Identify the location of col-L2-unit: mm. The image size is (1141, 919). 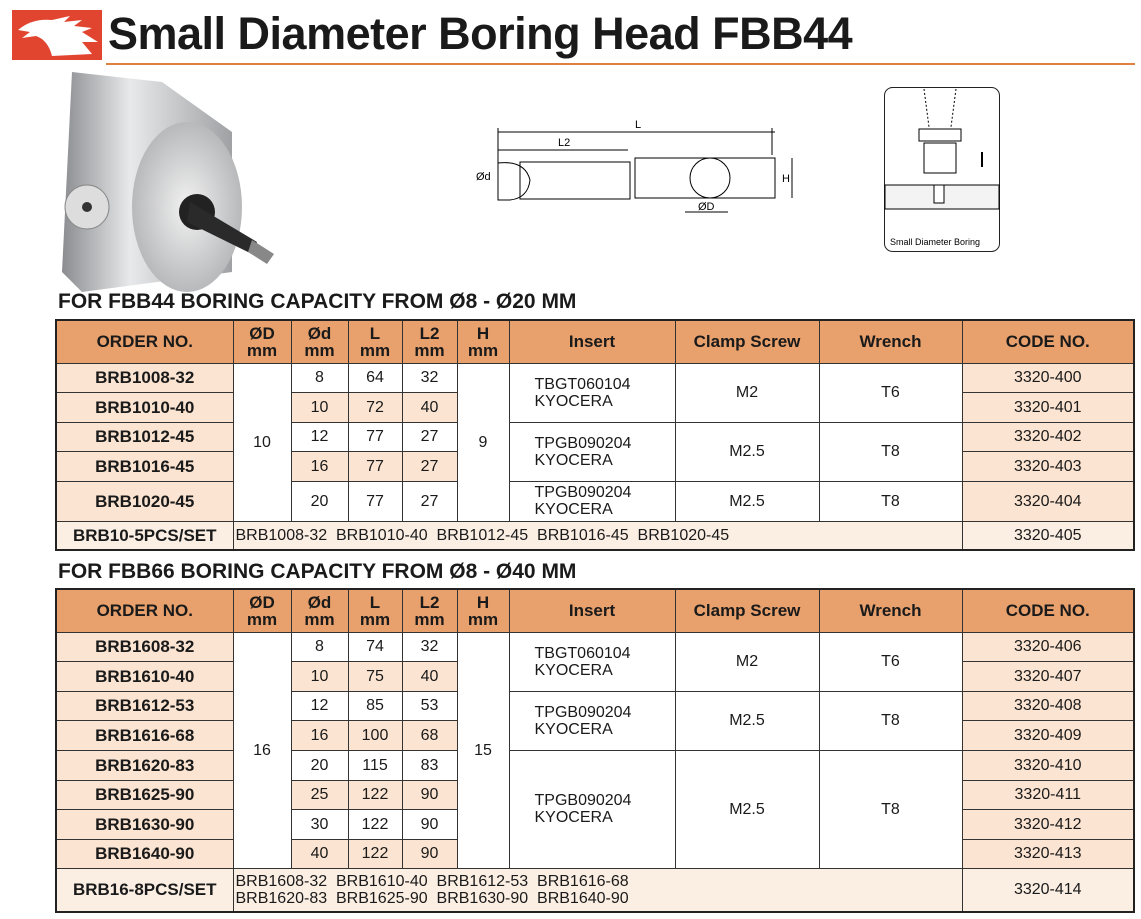
(429, 619).